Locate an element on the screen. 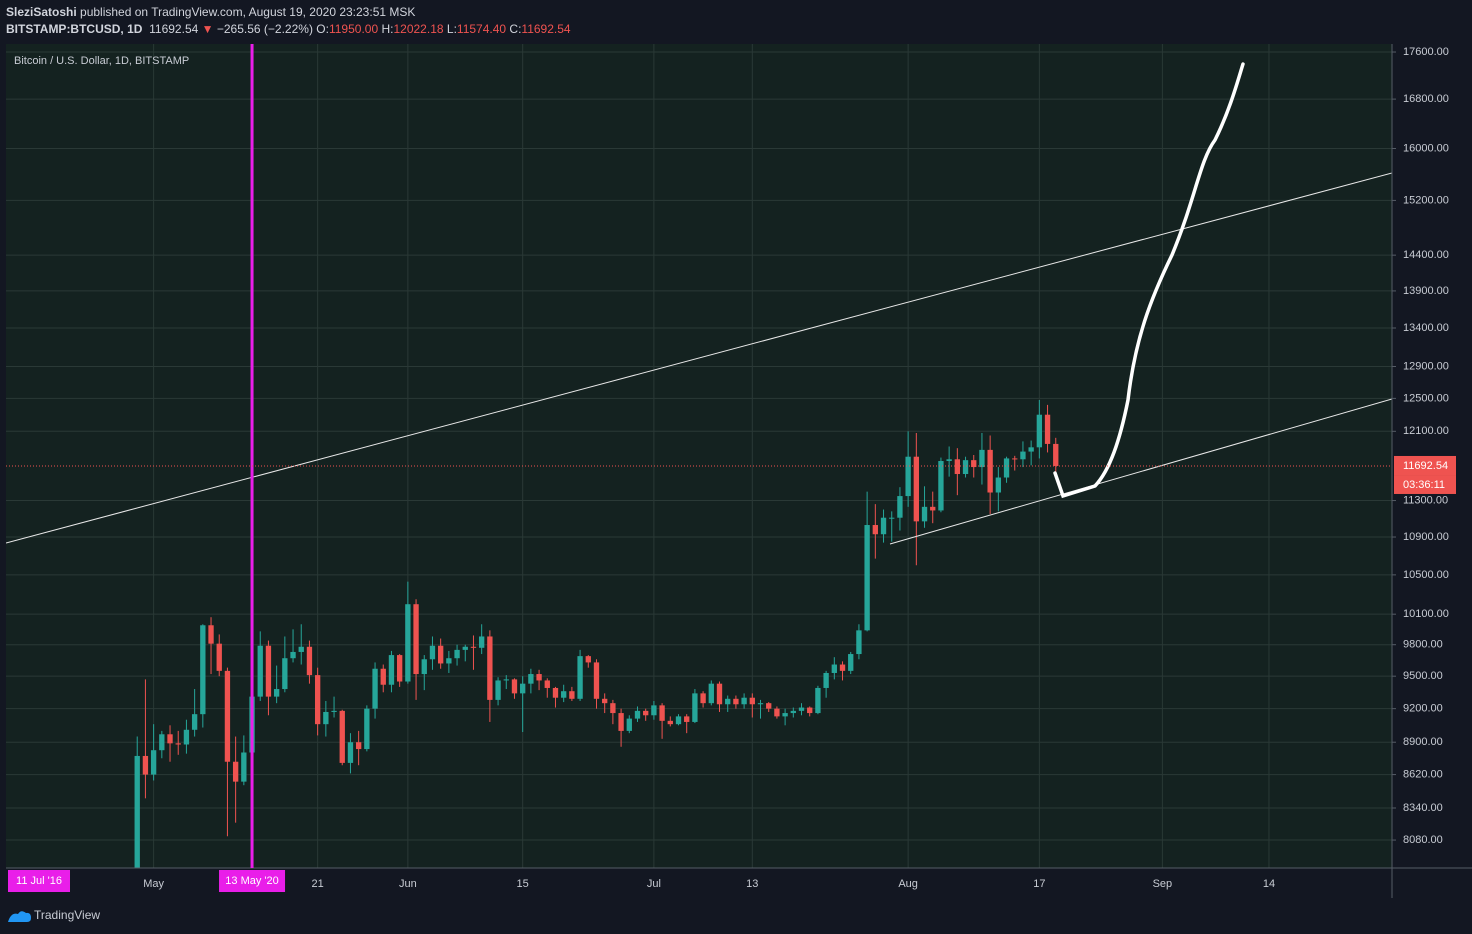  time-axis is located at coordinates (699, 883).